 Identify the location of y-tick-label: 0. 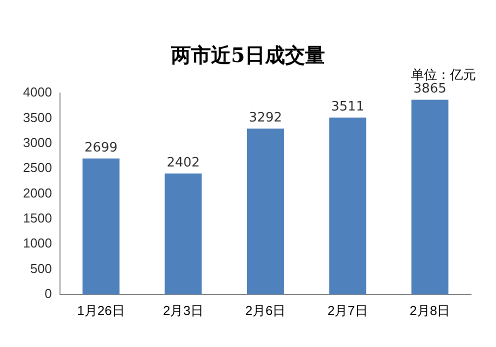
(48, 293).